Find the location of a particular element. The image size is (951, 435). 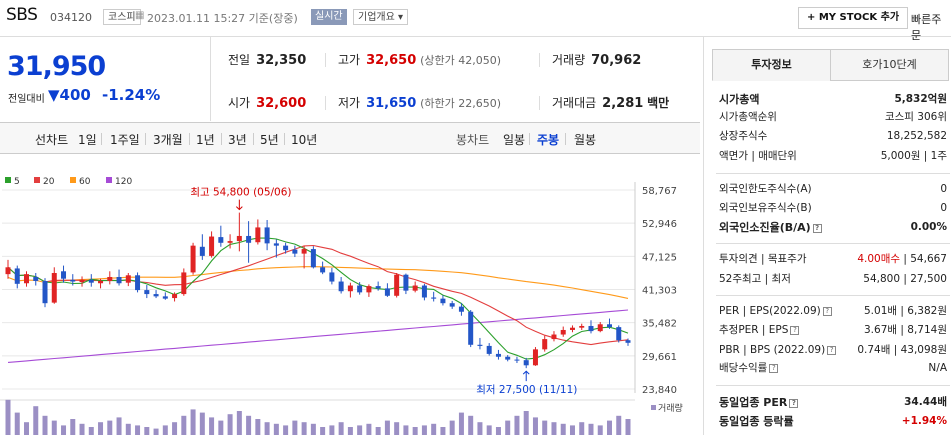

legend-entry: 20 is located at coordinates (49, 182).